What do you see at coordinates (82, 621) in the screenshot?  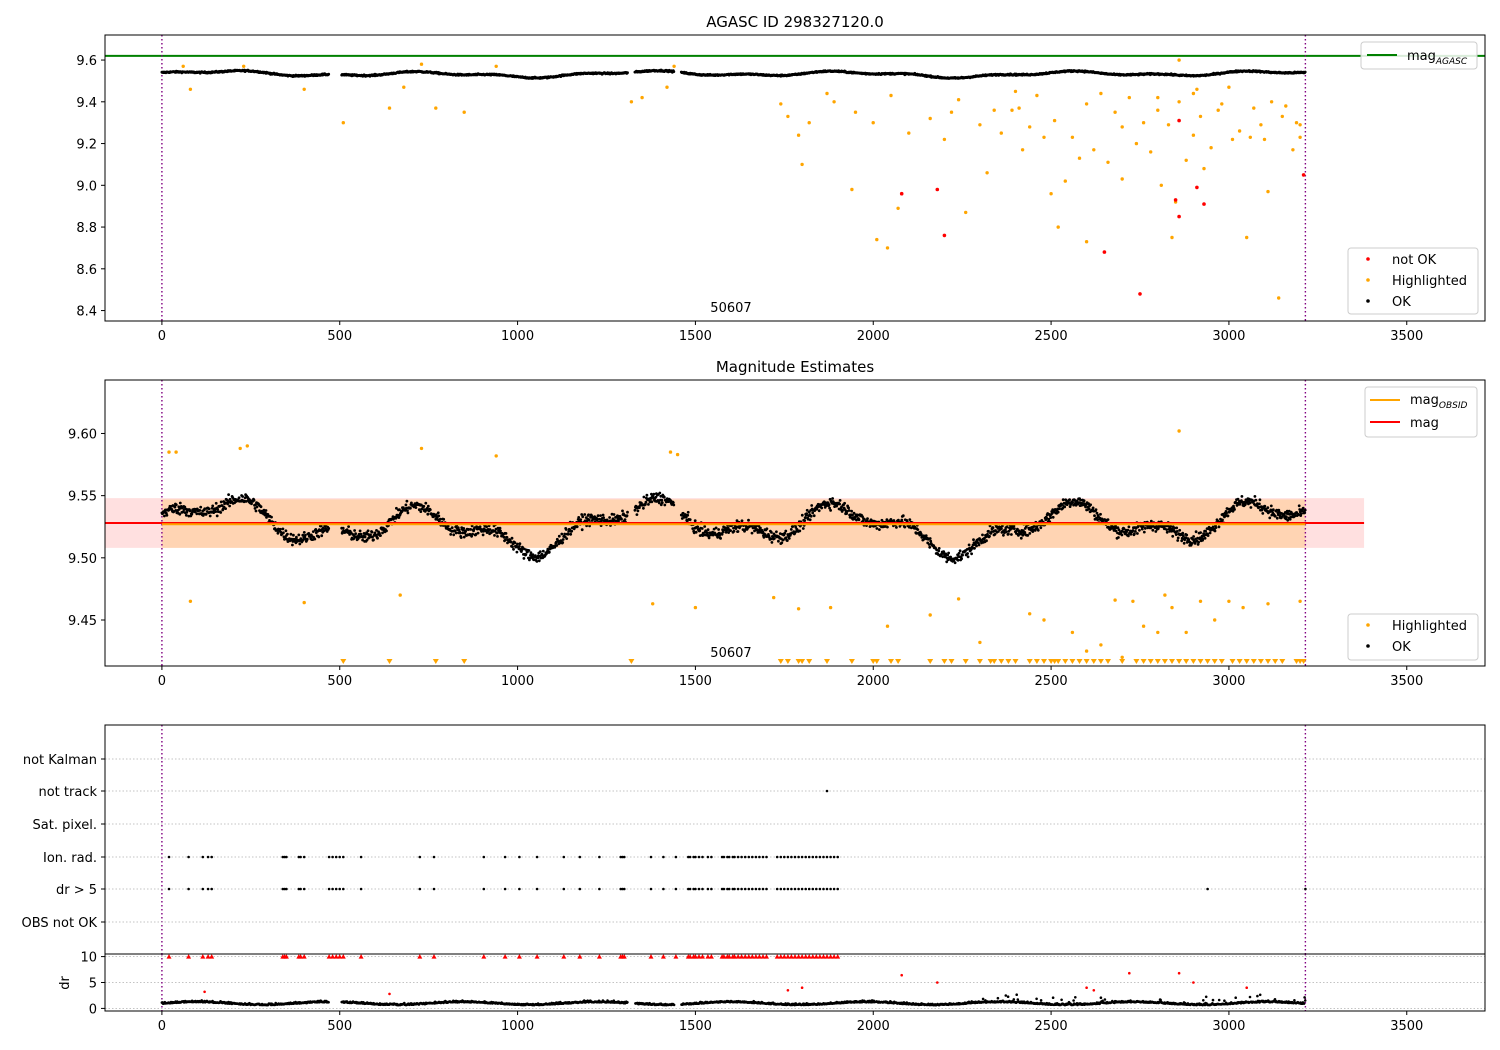 I see `y-tick-label: 9.45` at bounding box center [82, 621].